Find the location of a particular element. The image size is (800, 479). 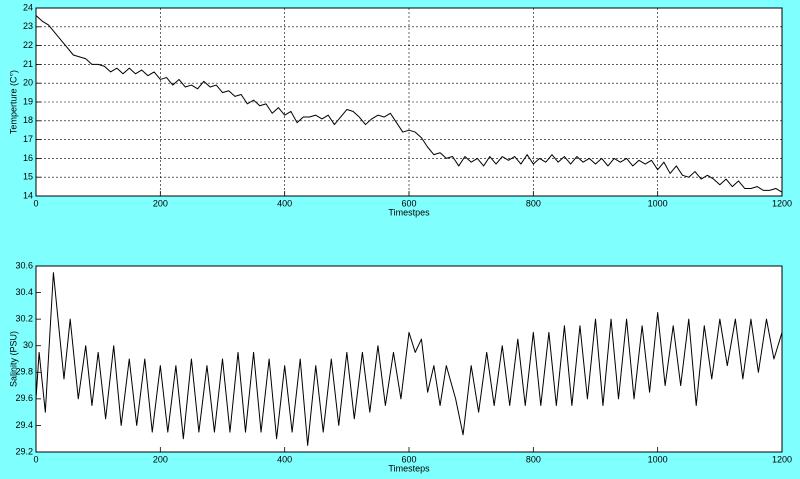

y-tick-label: 23 is located at coordinates (28, 26).